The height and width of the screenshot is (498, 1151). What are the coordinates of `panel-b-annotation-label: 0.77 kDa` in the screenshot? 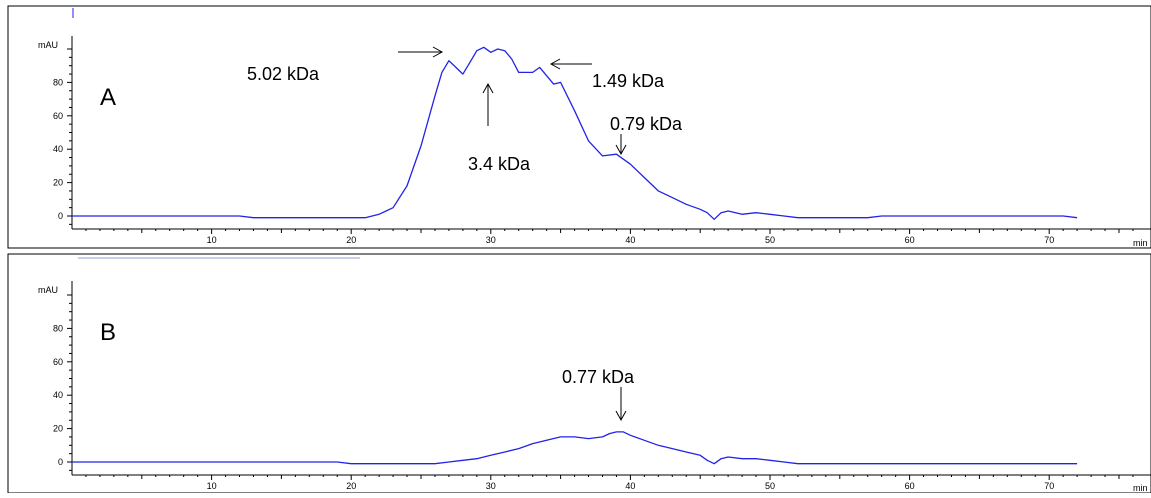 It's located at (598, 377).